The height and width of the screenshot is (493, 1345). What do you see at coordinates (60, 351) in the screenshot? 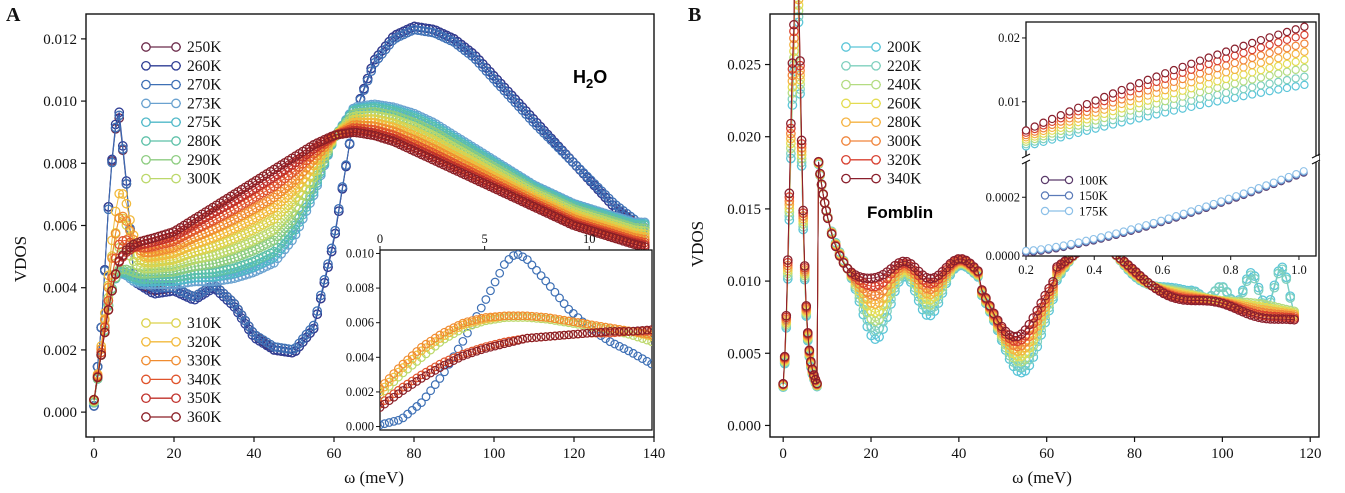
I see `panel-a-y-tick-label: 0.002` at bounding box center [60, 351].